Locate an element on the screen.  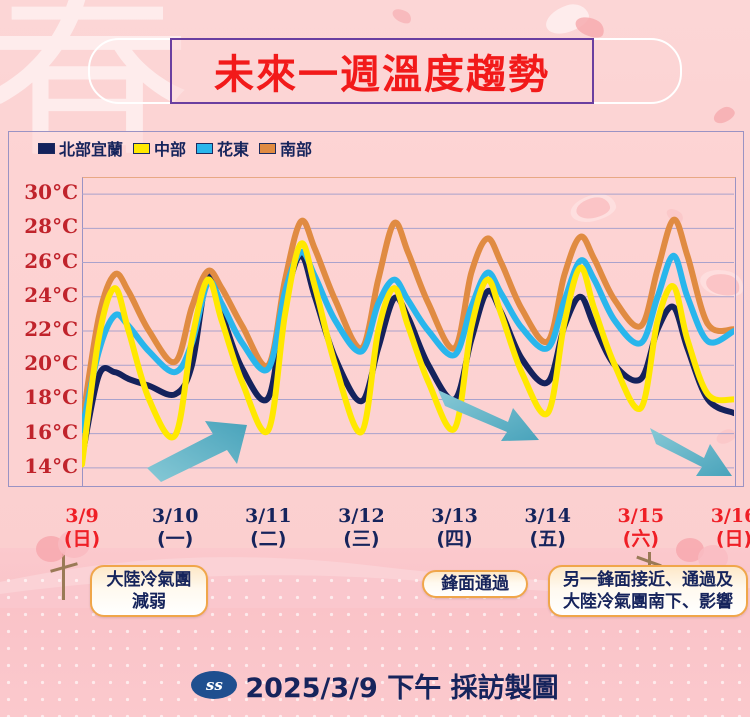
footer-caption: 2025/3/9 下午 採訪製圖 is located at coordinates (402, 688).